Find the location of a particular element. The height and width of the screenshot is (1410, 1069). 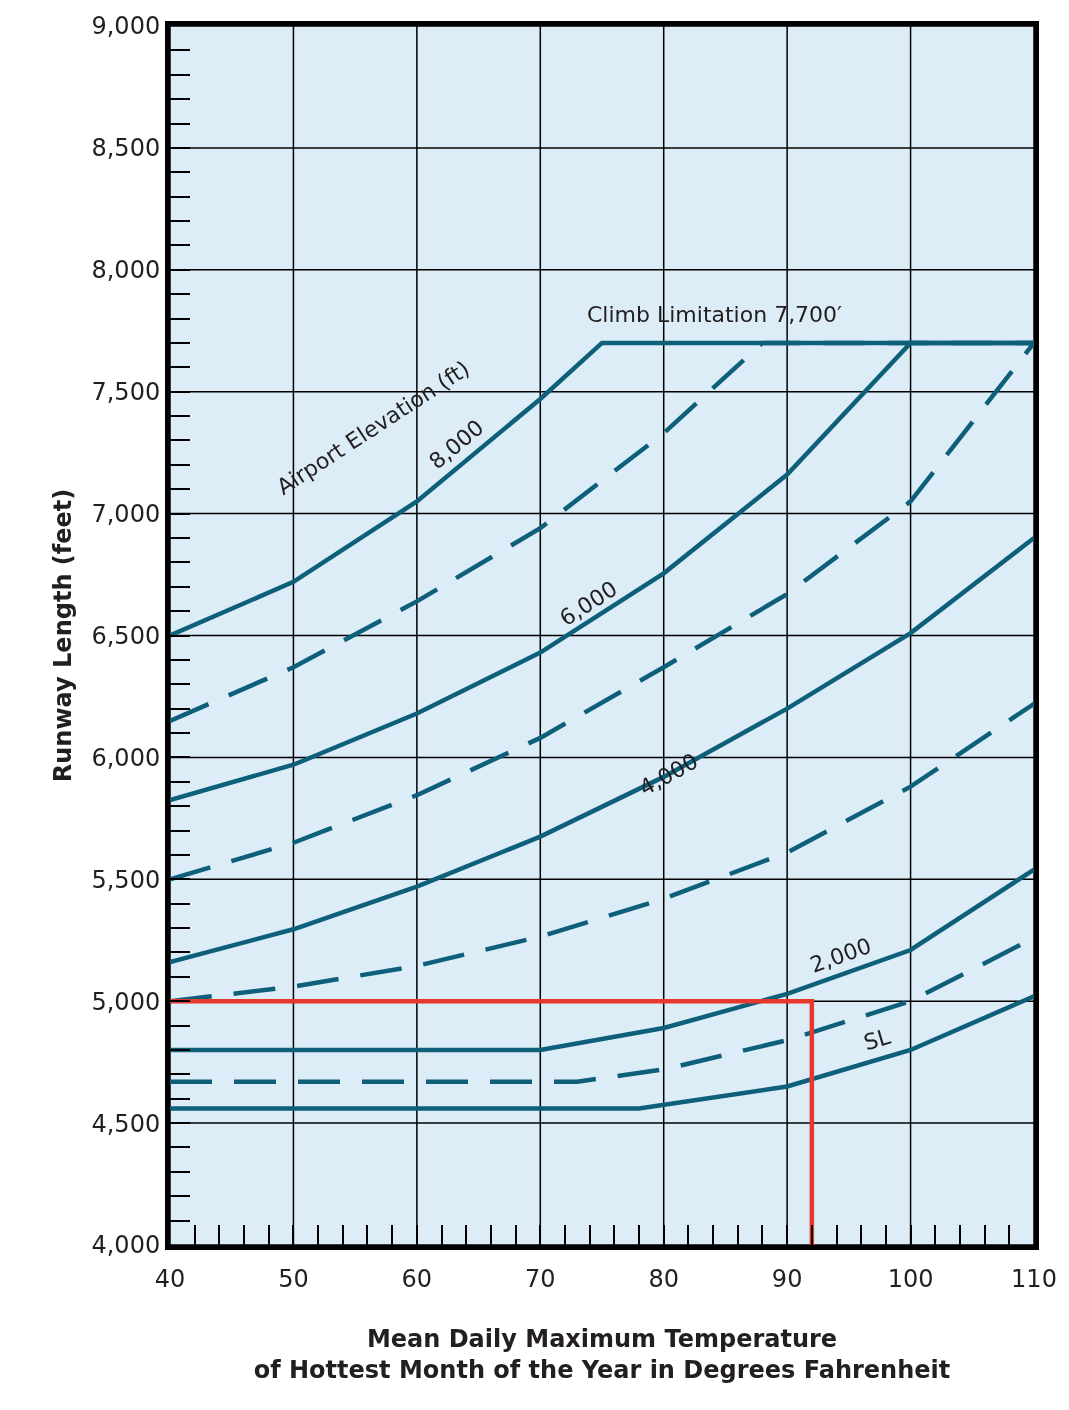

x-tick-label: 60 is located at coordinates (417, 1278).